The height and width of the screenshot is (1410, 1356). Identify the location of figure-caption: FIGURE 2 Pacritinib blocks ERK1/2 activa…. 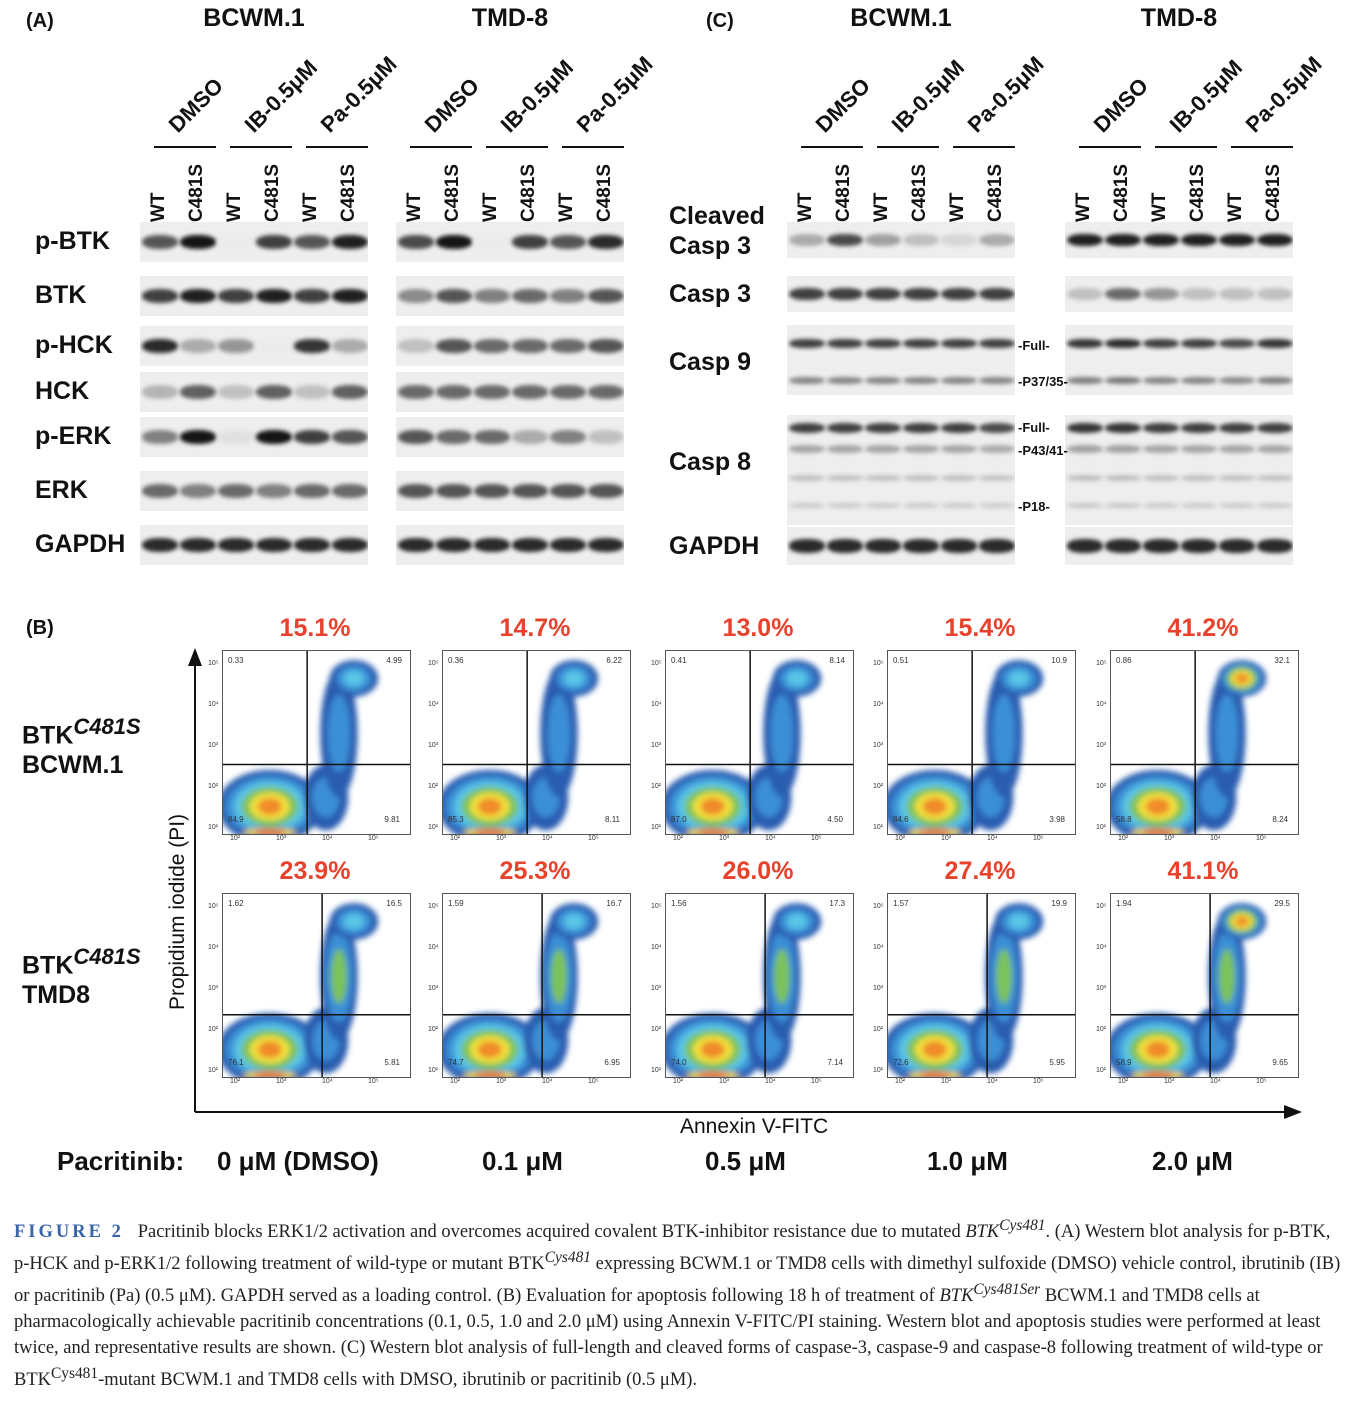
(677, 1304).